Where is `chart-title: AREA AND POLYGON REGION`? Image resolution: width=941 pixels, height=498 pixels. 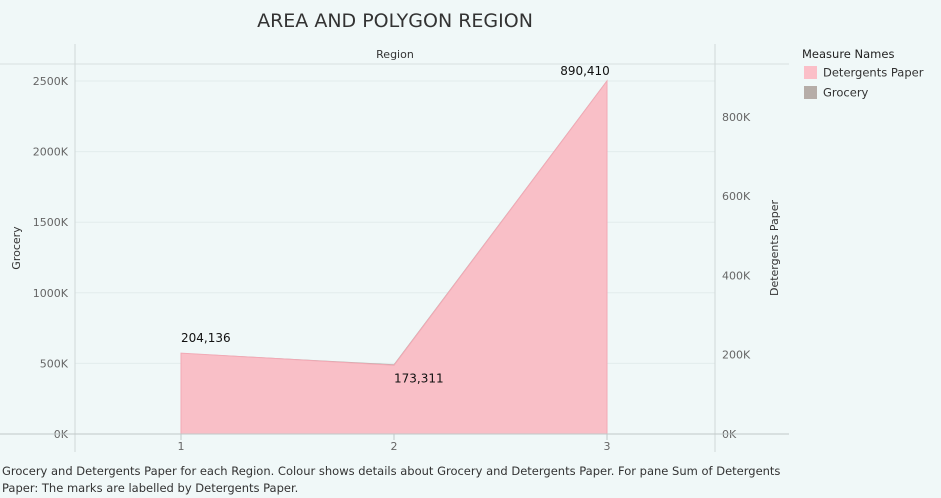 chart-title: AREA AND POLYGON REGION is located at coordinates (395, 21).